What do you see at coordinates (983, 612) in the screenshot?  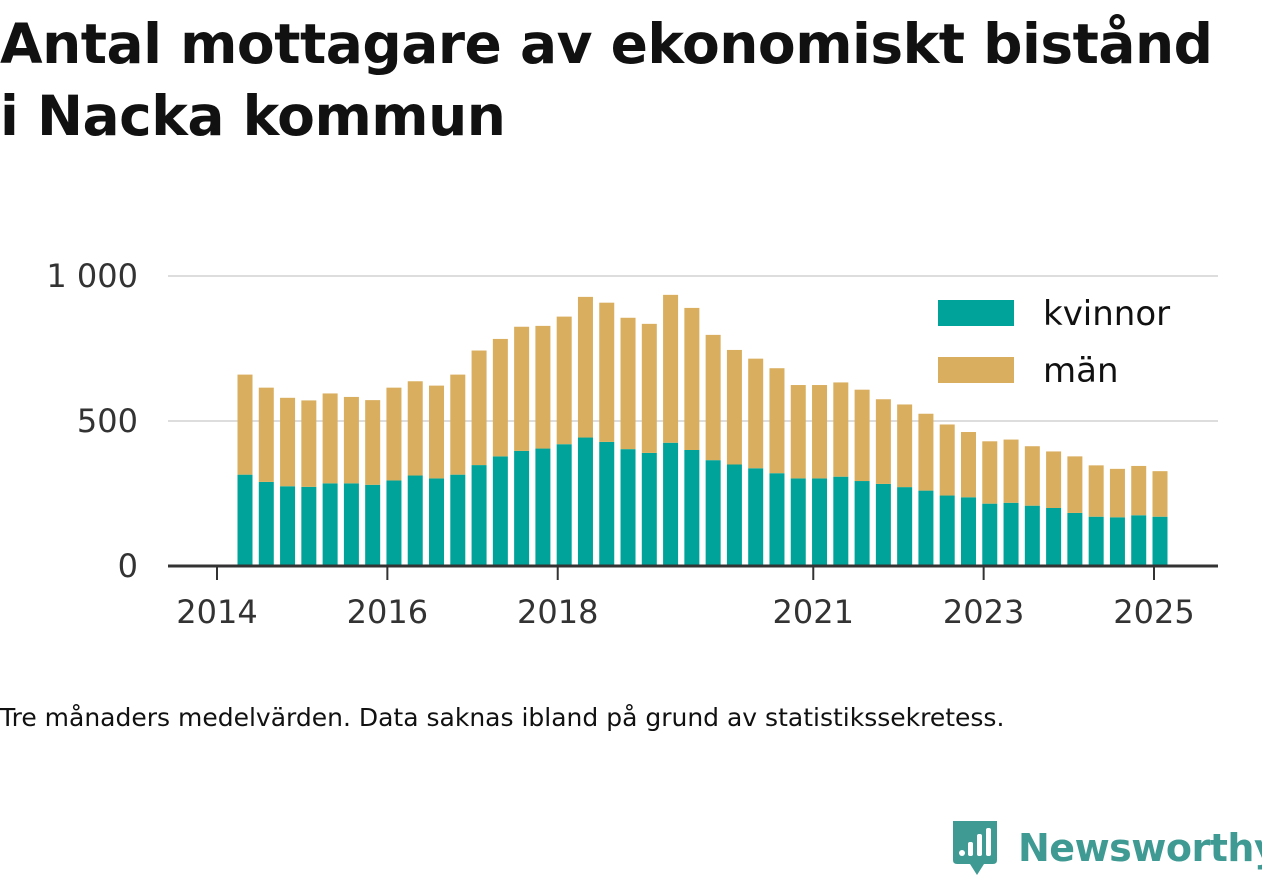 I see `x-tick-label: 2023` at bounding box center [983, 612].